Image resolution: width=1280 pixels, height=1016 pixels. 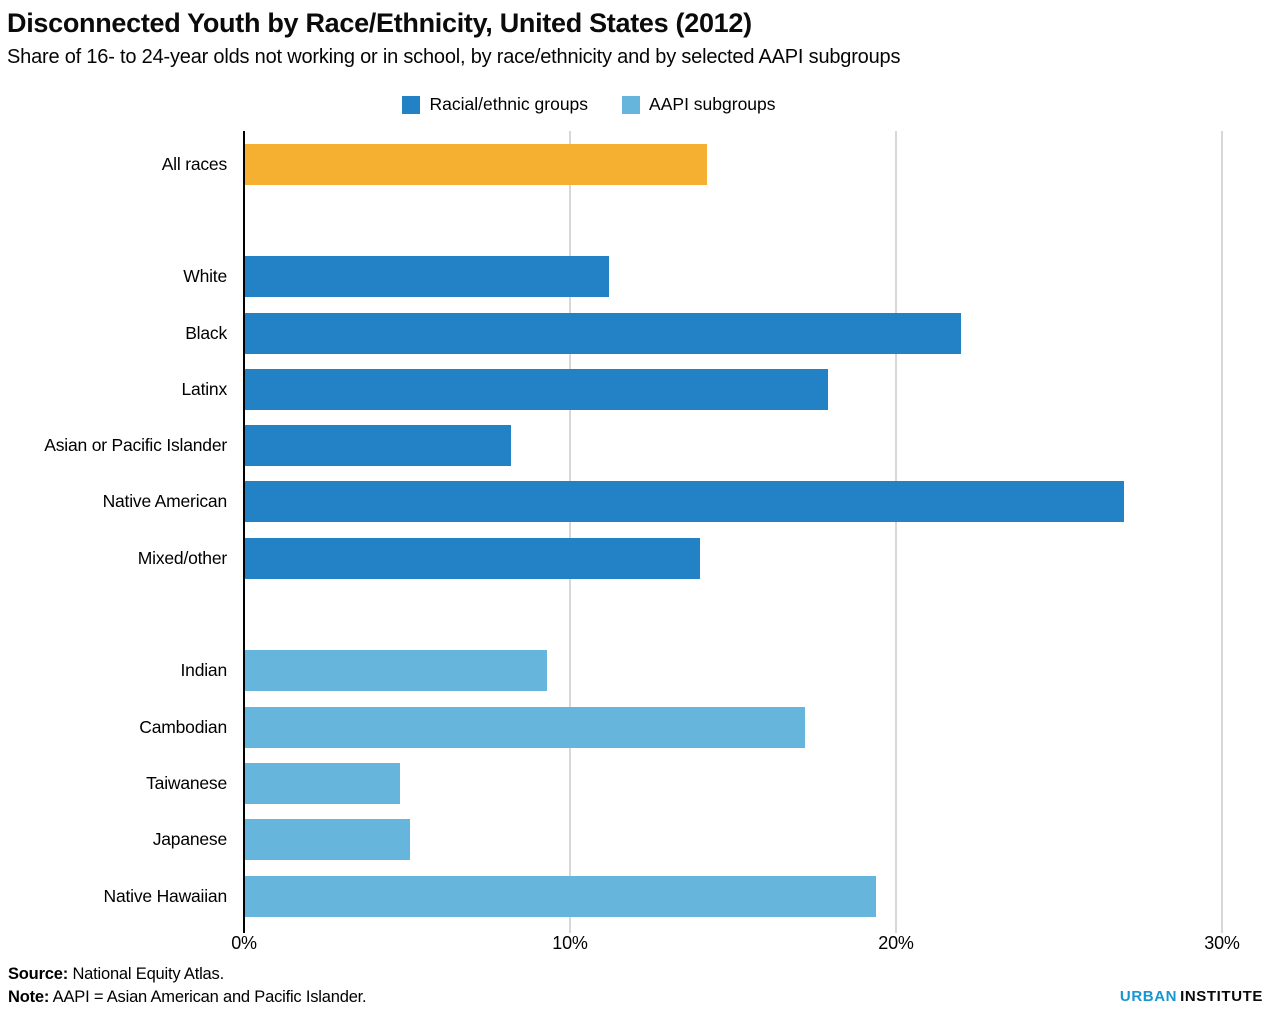 What do you see at coordinates (570, 943) in the screenshot?
I see `x-axis-tick-label: 10%` at bounding box center [570, 943].